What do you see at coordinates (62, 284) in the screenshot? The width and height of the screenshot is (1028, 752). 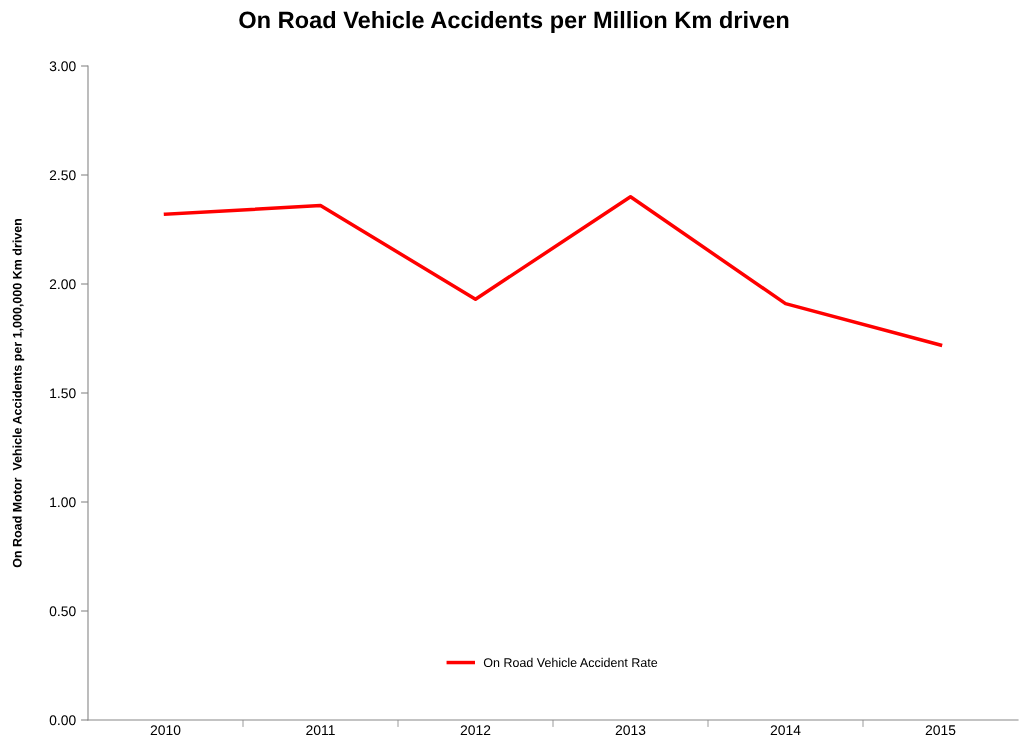 I see `y-tick-label: 2.00` at bounding box center [62, 284].